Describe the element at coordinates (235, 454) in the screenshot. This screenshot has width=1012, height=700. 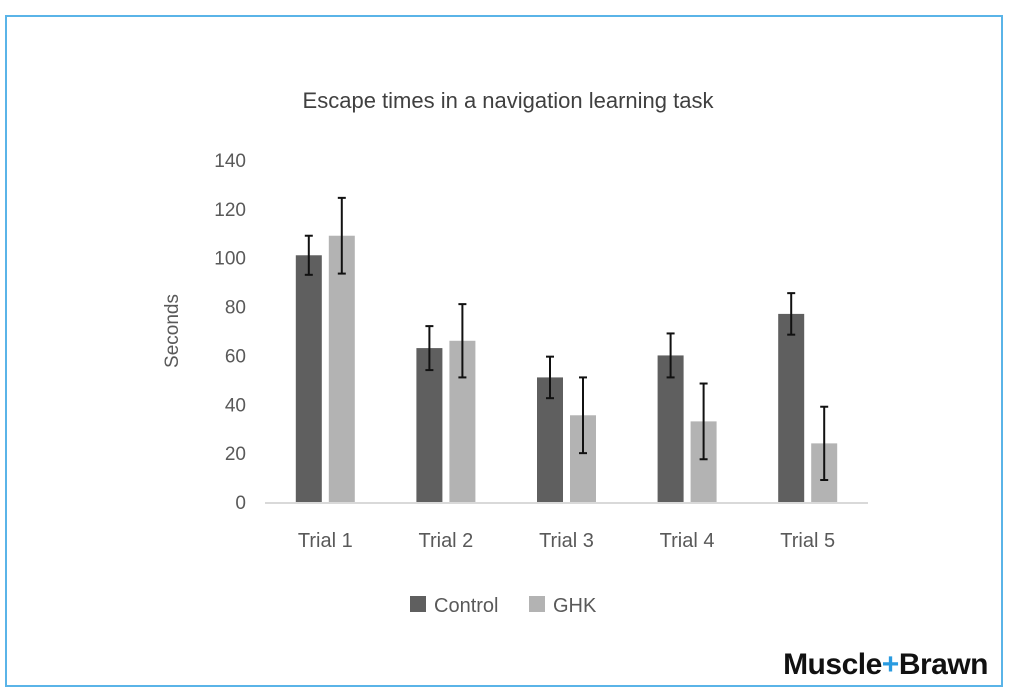
I see `y-tick-label: 20` at that location.